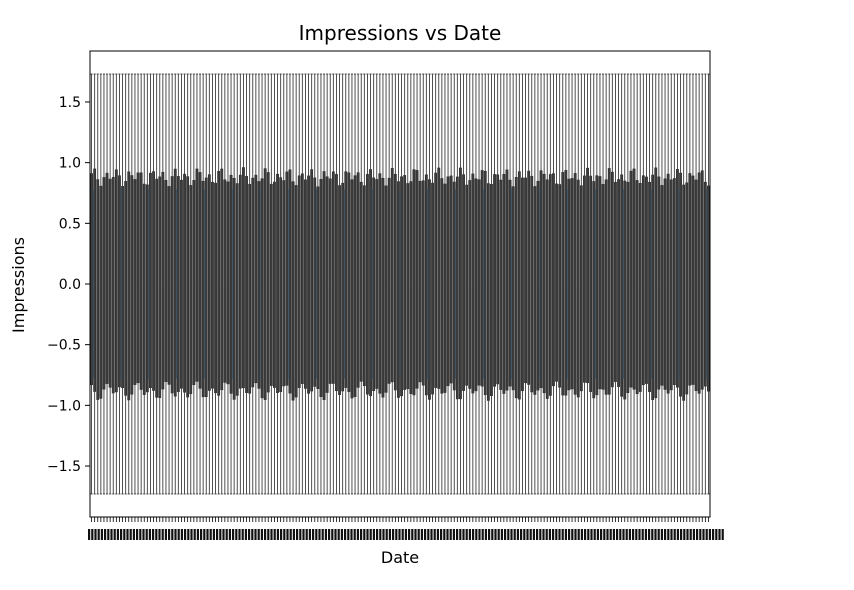 This screenshot has width=854, height=590. I want to click on y-axis-label: Impressions, so click(18, 285).